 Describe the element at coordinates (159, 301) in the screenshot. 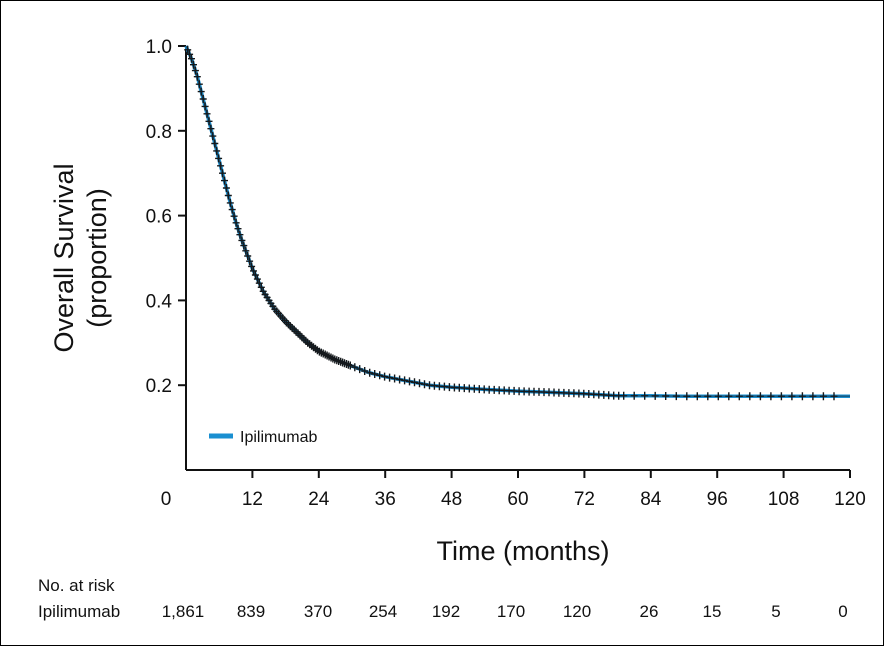

I see `y-tick-label: 0.4` at that location.